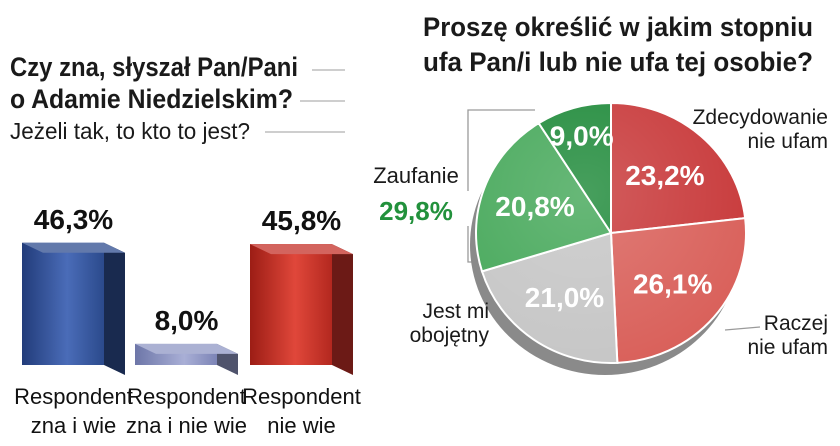 This screenshot has height=446, width=840. Describe the element at coordinates (455, 311) in the screenshot. I see `pie-label-obojetny-line-1: Jest mi` at that location.